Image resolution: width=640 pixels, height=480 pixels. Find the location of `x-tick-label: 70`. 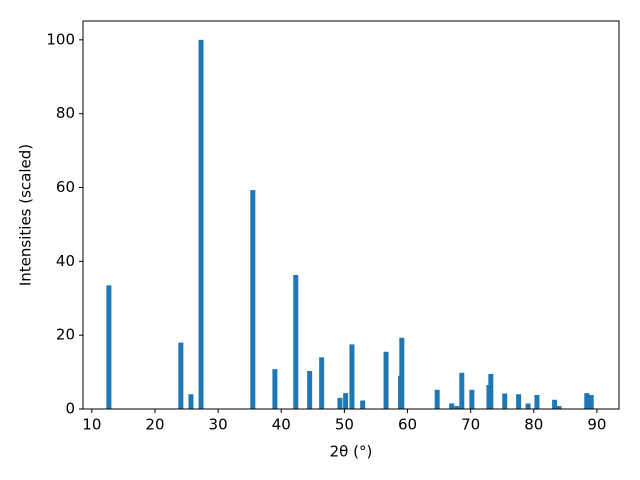

x-tick-label: 70 is located at coordinates (470, 425).